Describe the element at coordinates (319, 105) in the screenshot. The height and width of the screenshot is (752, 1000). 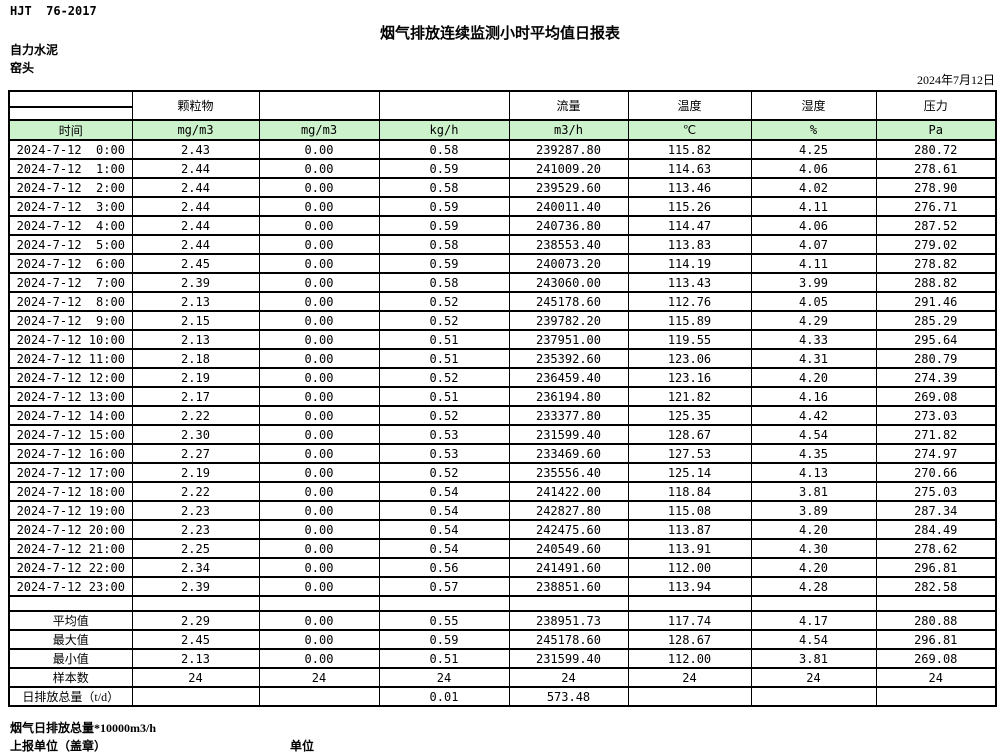
I see `header-blank-col3` at that location.